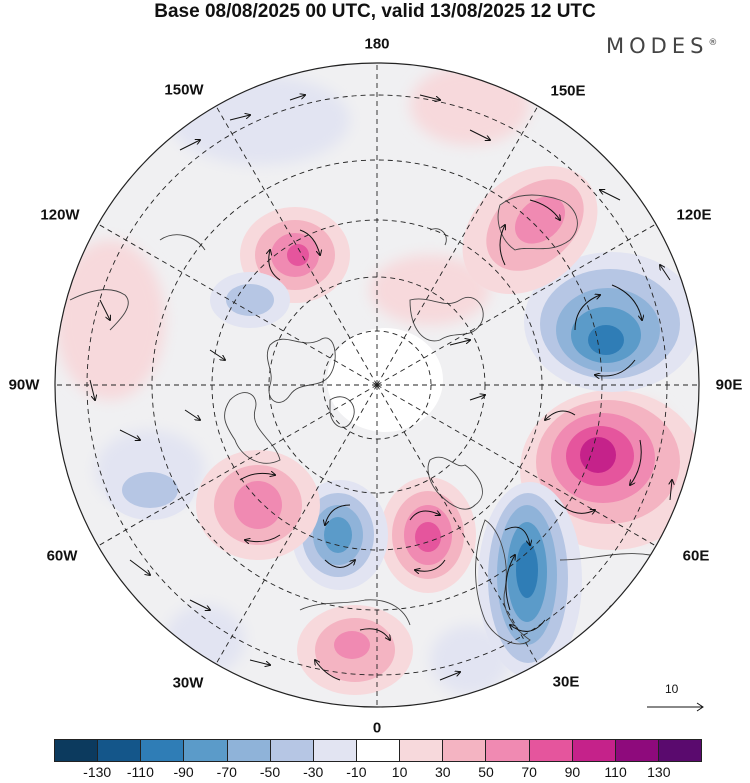  Describe the element at coordinates (399, 772) in the screenshot. I see `colorbar-tick-label: 10` at that location.